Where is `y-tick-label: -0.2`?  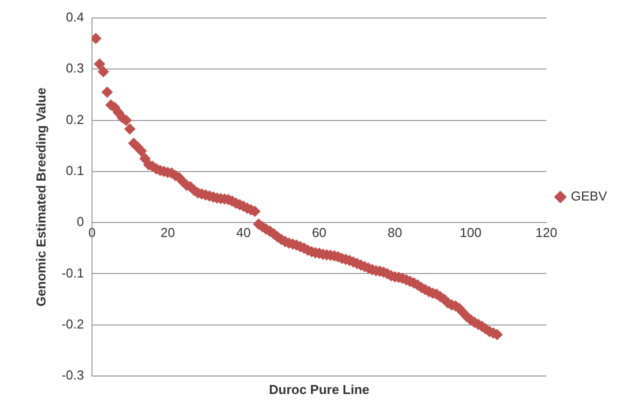 y-tick-label: -0.2 is located at coordinates (73, 324).